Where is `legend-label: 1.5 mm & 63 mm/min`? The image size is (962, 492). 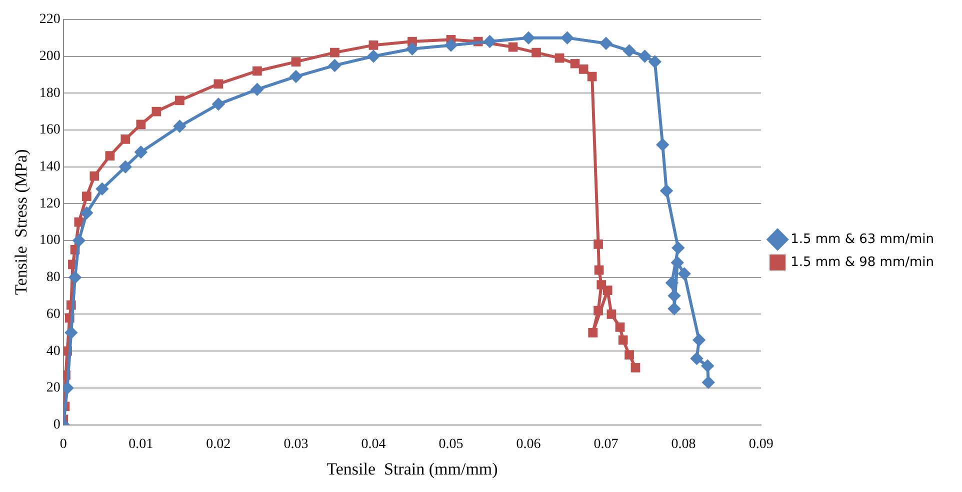 legend-label: 1.5 mm & 63 mm/min is located at coordinates (862, 239).